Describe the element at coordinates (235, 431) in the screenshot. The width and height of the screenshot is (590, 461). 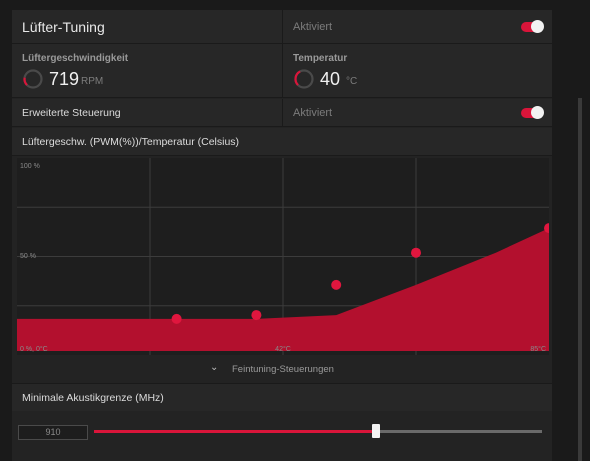
I see `slider-fill` at that location.